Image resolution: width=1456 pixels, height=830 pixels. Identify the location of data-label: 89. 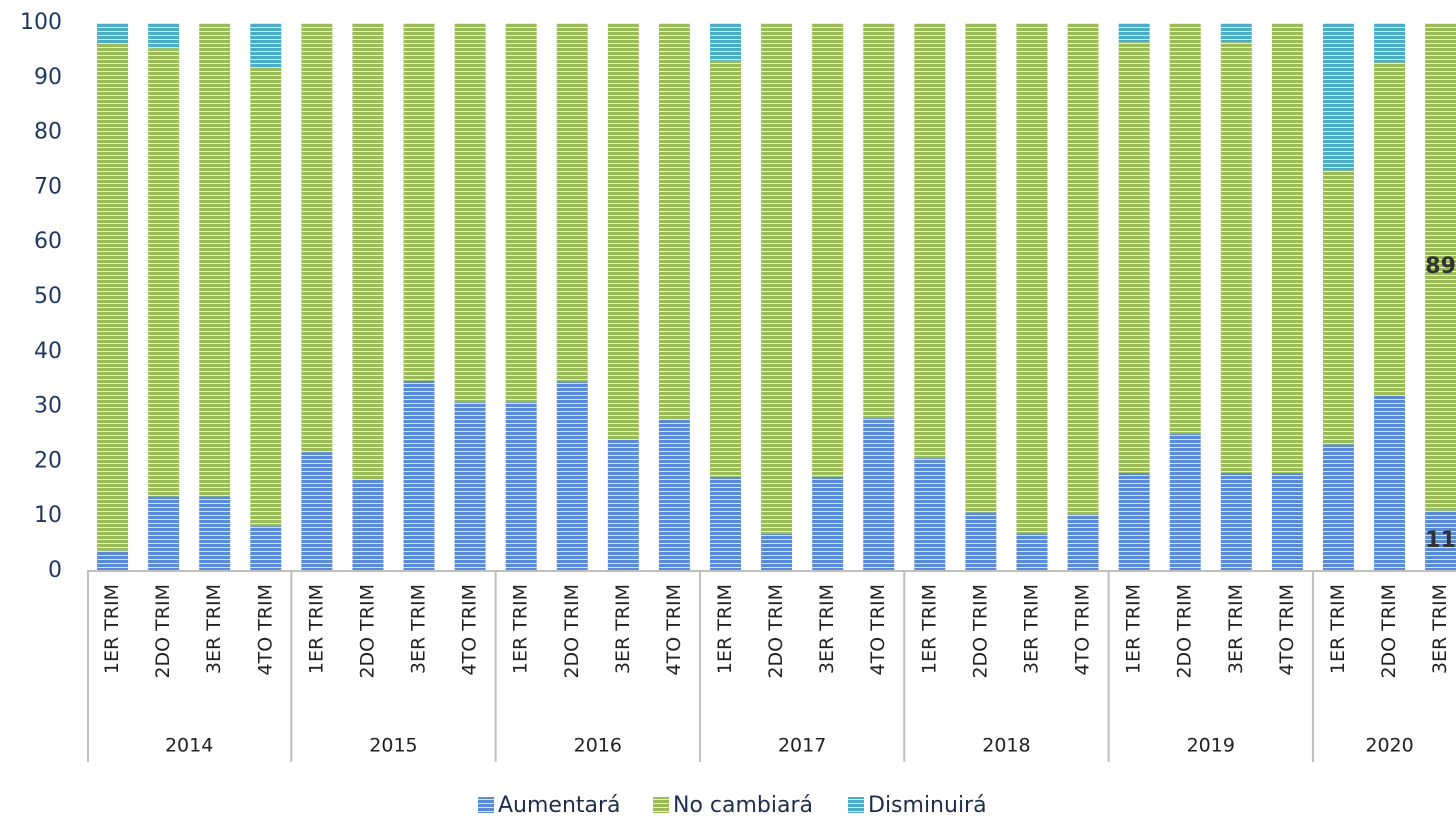
(1440, 266).